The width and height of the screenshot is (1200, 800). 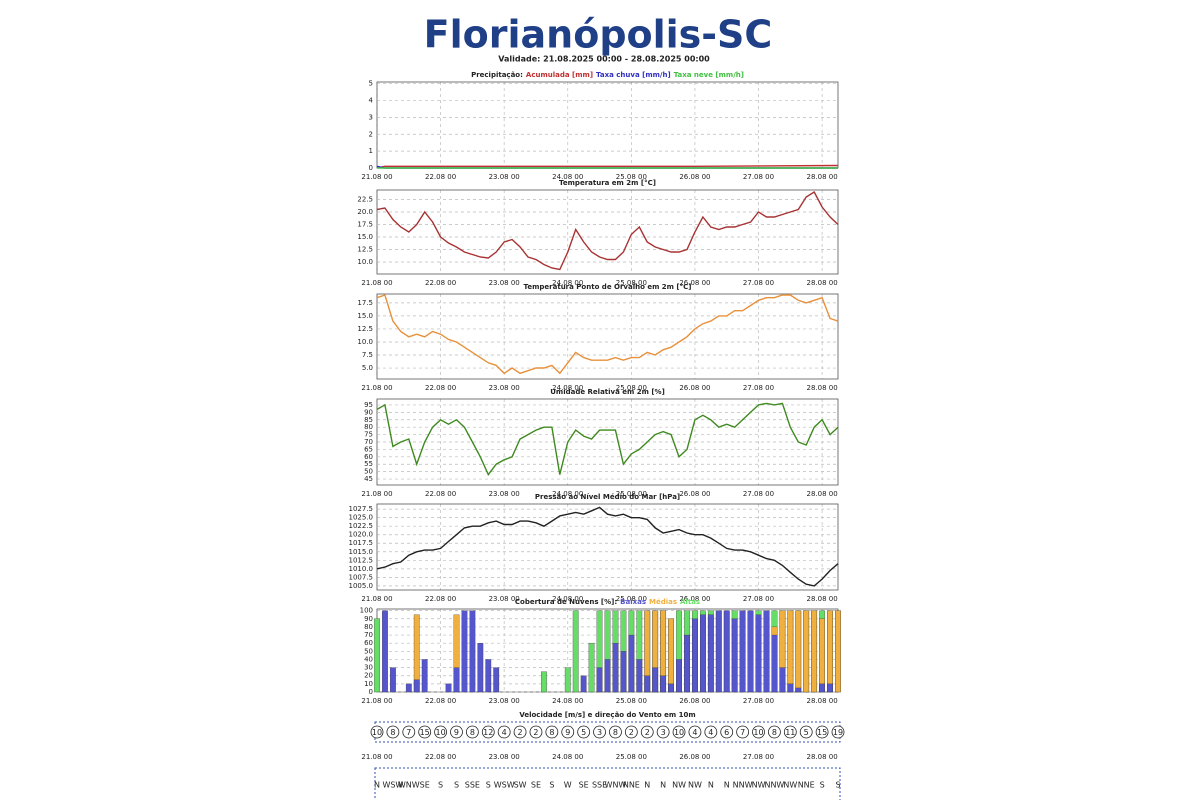 What do you see at coordinates (608, 287) in the screenshot?
I see `chart-title-text: Temperatura Ponto de Orvalho em 2m [°C]` at bounding box center [608, 287].